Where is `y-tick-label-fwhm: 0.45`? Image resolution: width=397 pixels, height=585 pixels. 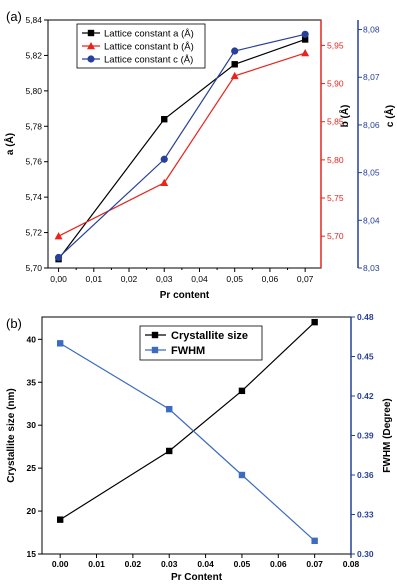 y-tick-label-fwhm: 0.45 is located at coordinates (365, 357).